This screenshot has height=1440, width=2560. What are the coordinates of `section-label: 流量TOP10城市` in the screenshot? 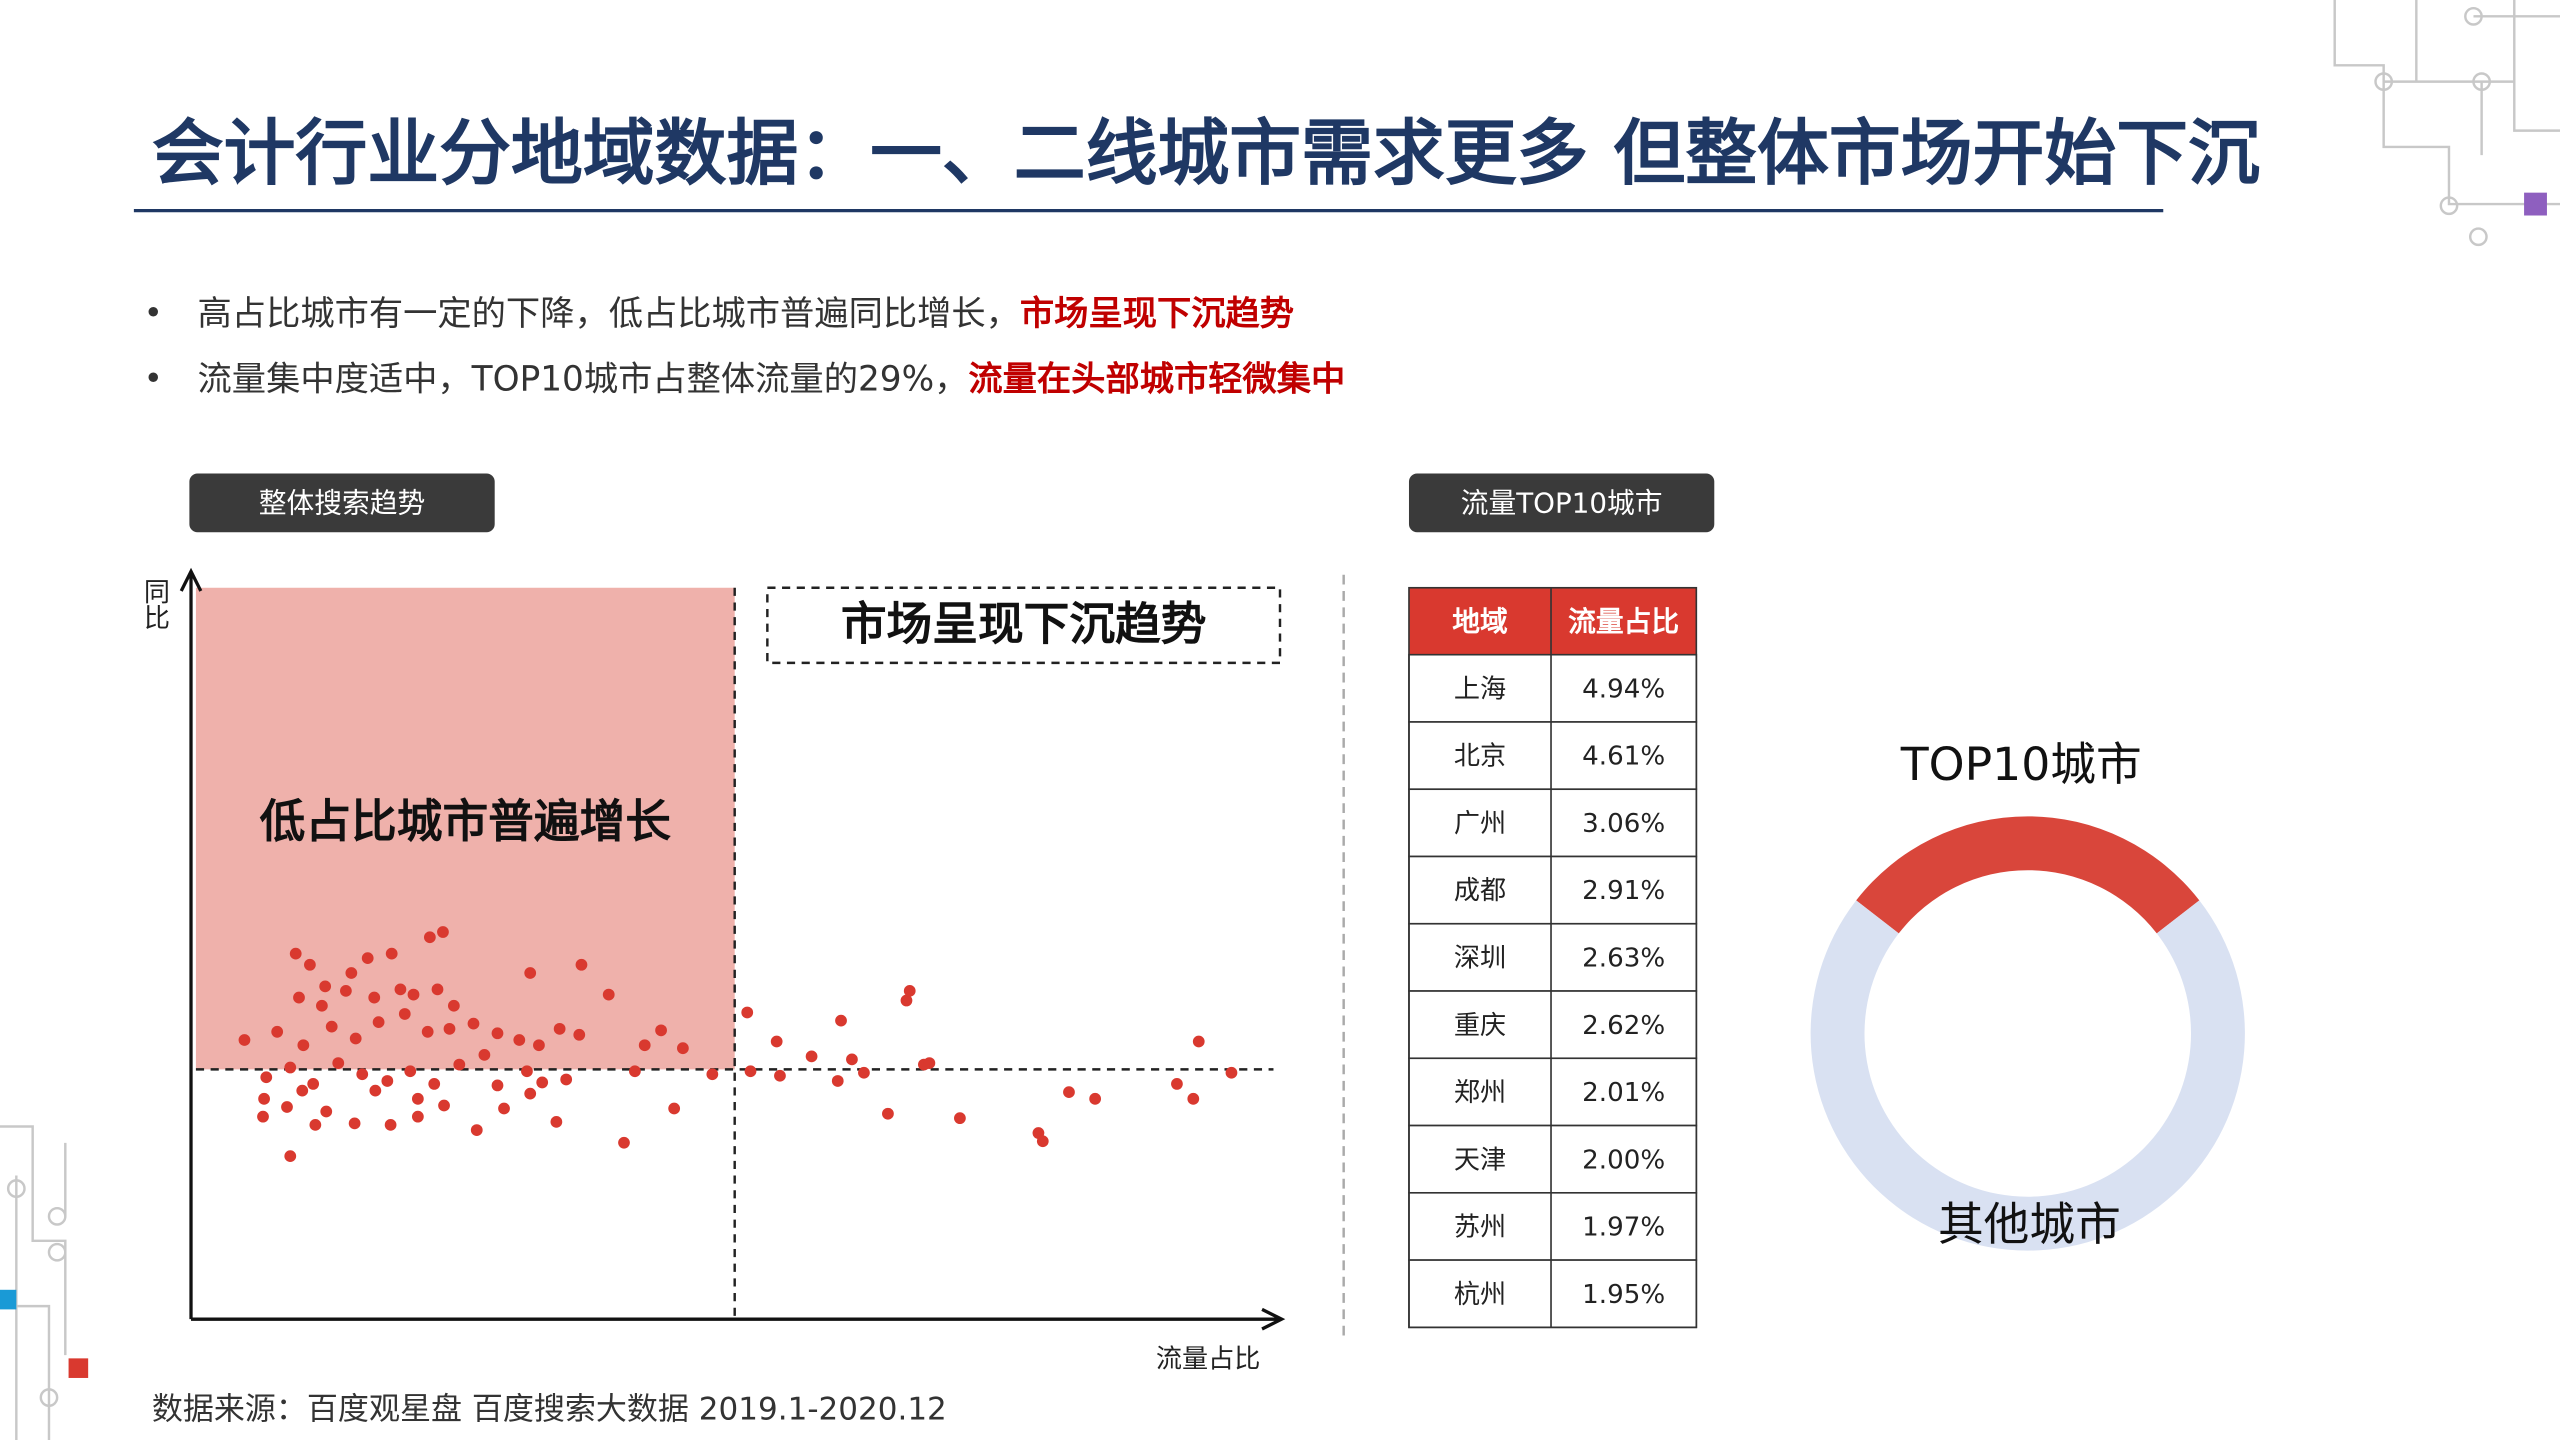 It's located at (1562, 502).